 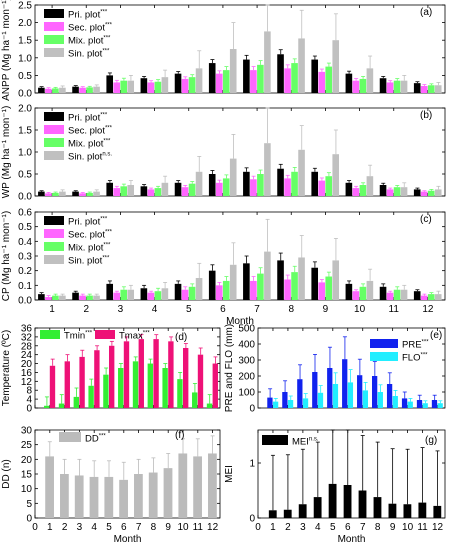 What do you see at coordinates (25, 94) in the screenshot?
I see `y-tick-label: 0.0` at bounding box center [25, 94].